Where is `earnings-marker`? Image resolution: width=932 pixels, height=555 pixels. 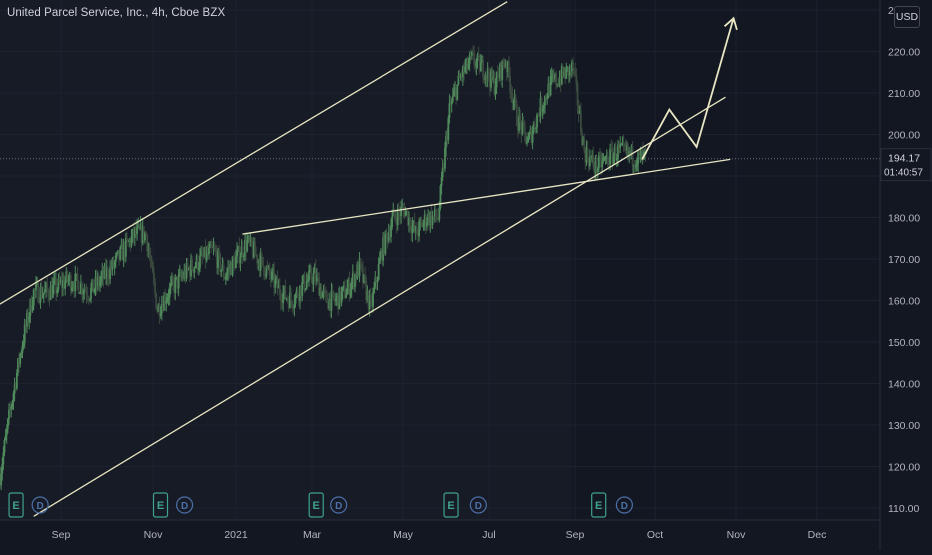 earnings-marker is located at coordinates (16, 505).